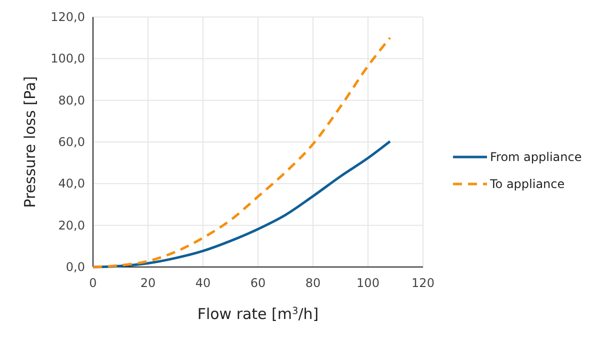  What do you see at coordinates (527, 184) in the screenshot?
I see `legend-label: To appliance` at bounding box center [527, 184].